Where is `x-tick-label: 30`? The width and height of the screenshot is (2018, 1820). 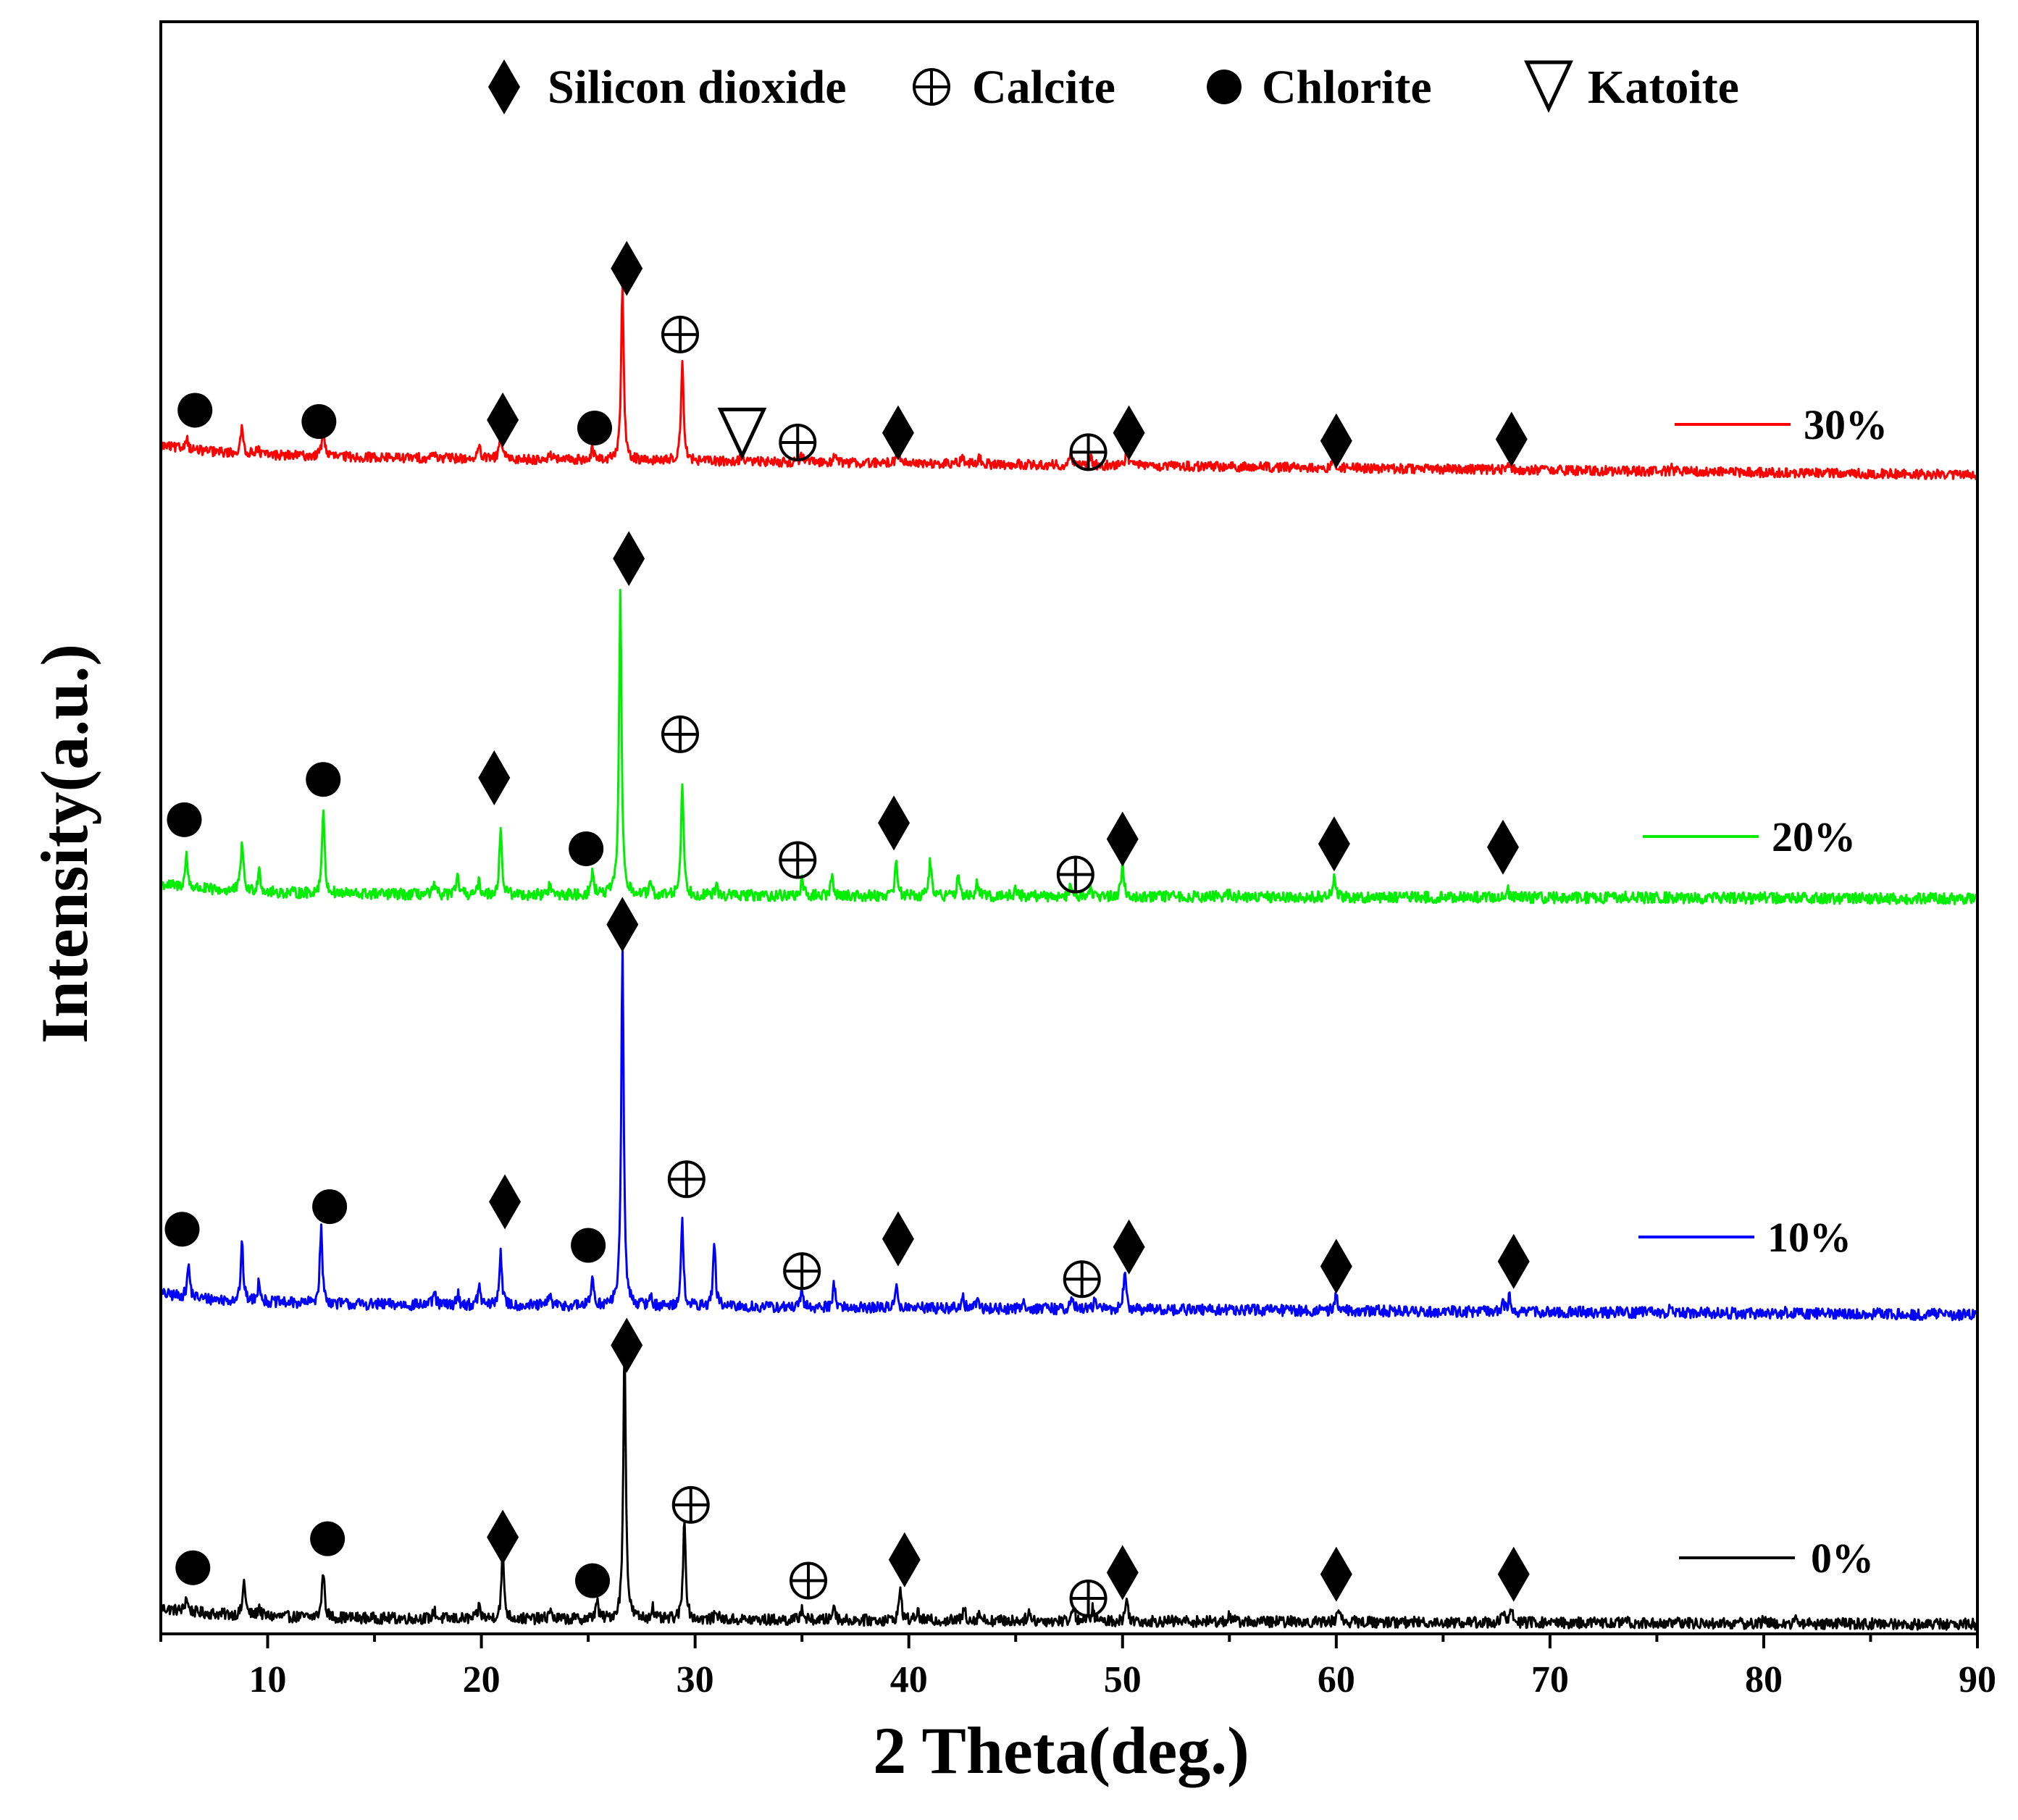
x-tick-label: 30 is located at coordinates (695, 1680).